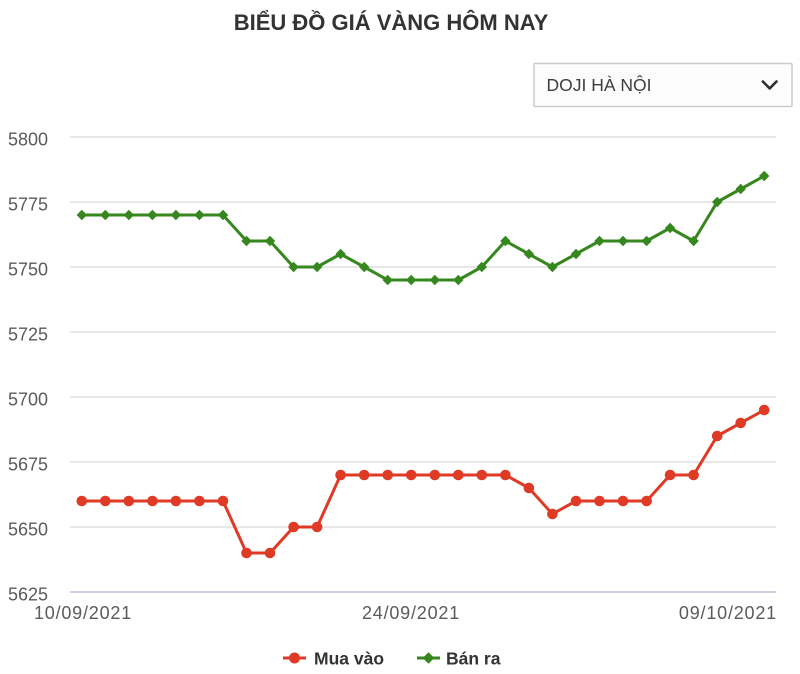  I want to click on svg-text: 09/10/2021, so click(728, 613).